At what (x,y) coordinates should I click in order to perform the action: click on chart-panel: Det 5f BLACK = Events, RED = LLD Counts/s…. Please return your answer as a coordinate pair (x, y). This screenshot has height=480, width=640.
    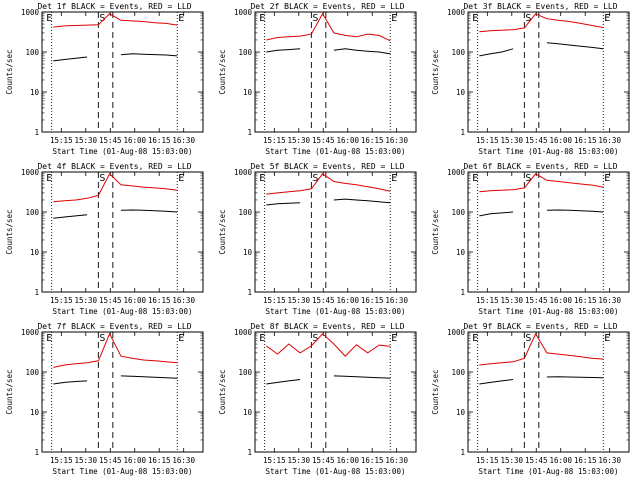
    Looking at the image, I should click on (317, 239).